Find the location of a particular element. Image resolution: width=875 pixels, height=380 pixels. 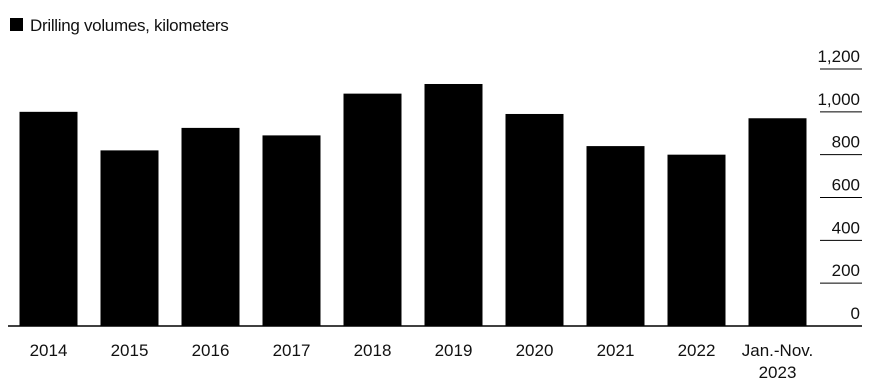

legend: Drilling volumes, kilometers is located at coordinates (119, 25).